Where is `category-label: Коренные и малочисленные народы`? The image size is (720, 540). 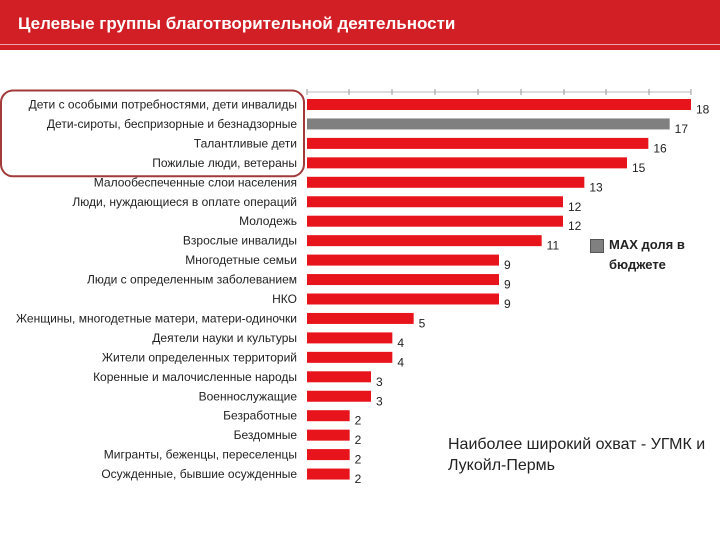 category-label: Коренные и малочисленные народы is located at coordinates (195, 377).